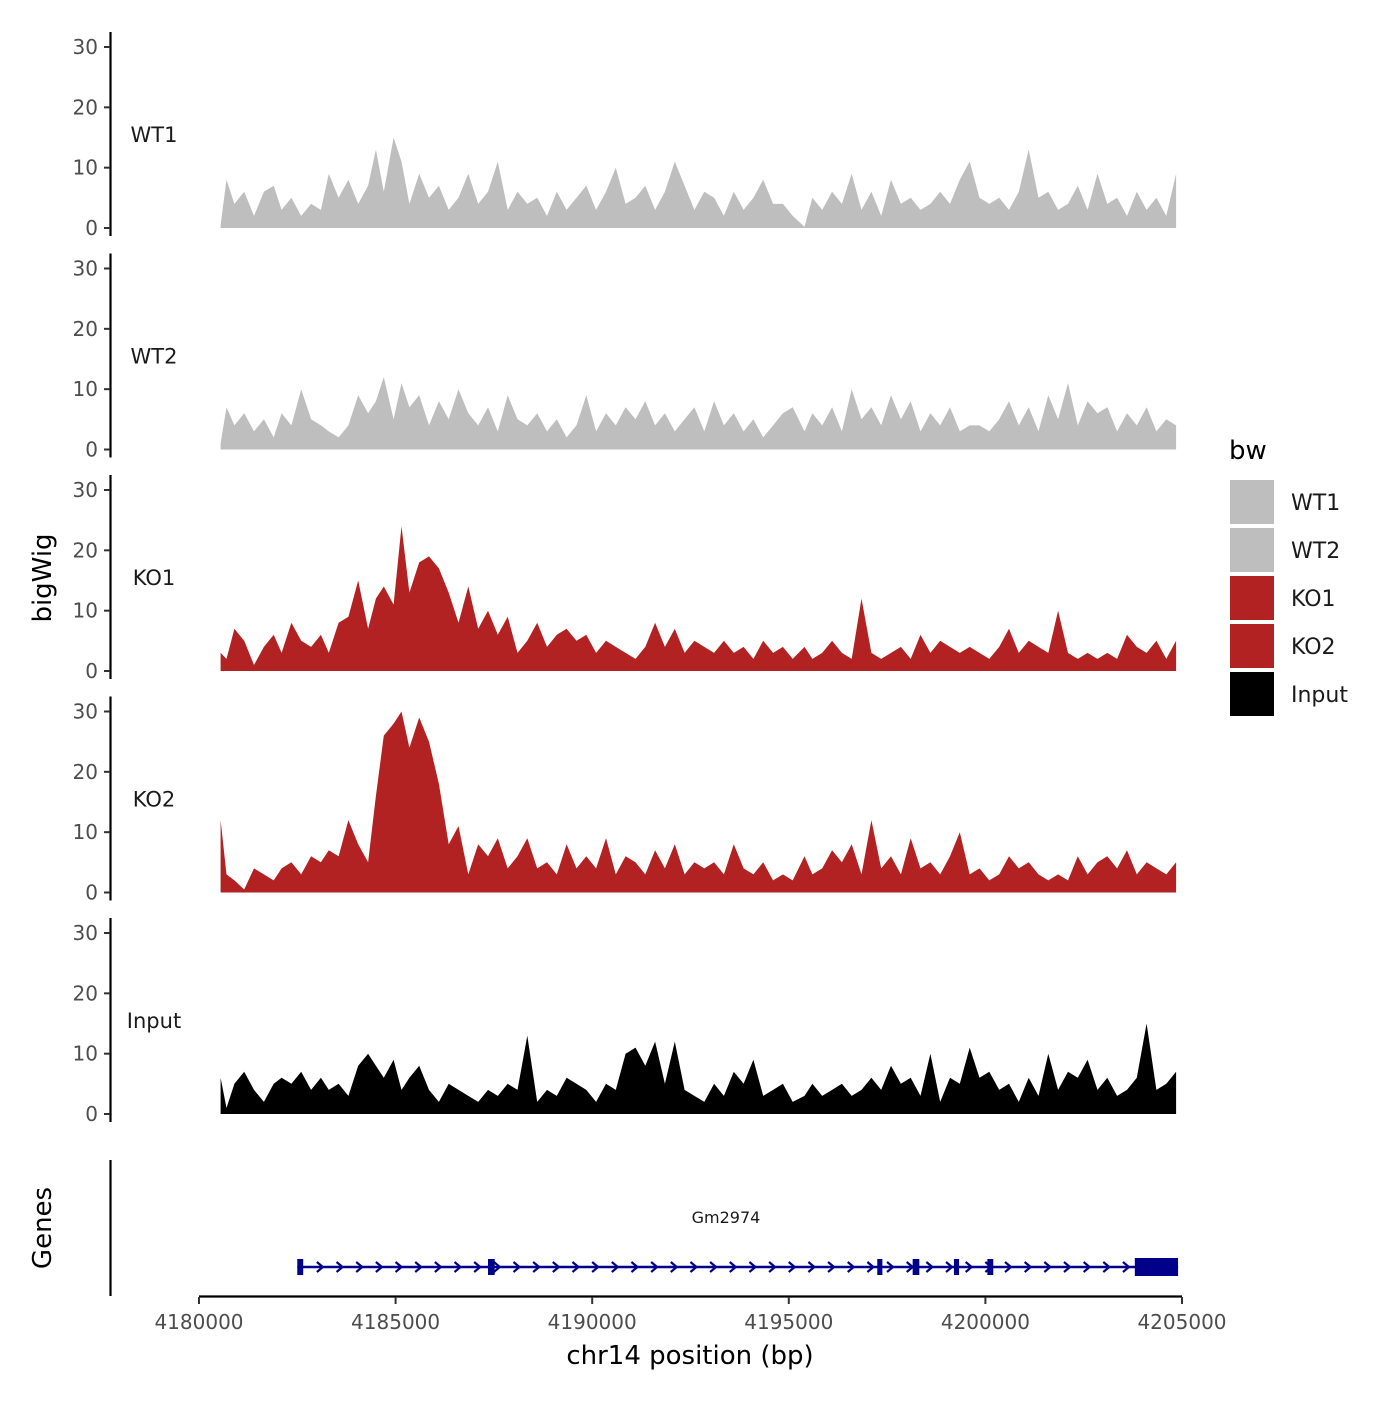 Image resolution: width=1400 pixels, height=1404 pixels. Describe the element at coordinates (698, 598) in the screenshot. I see `area-ko1` at that location.